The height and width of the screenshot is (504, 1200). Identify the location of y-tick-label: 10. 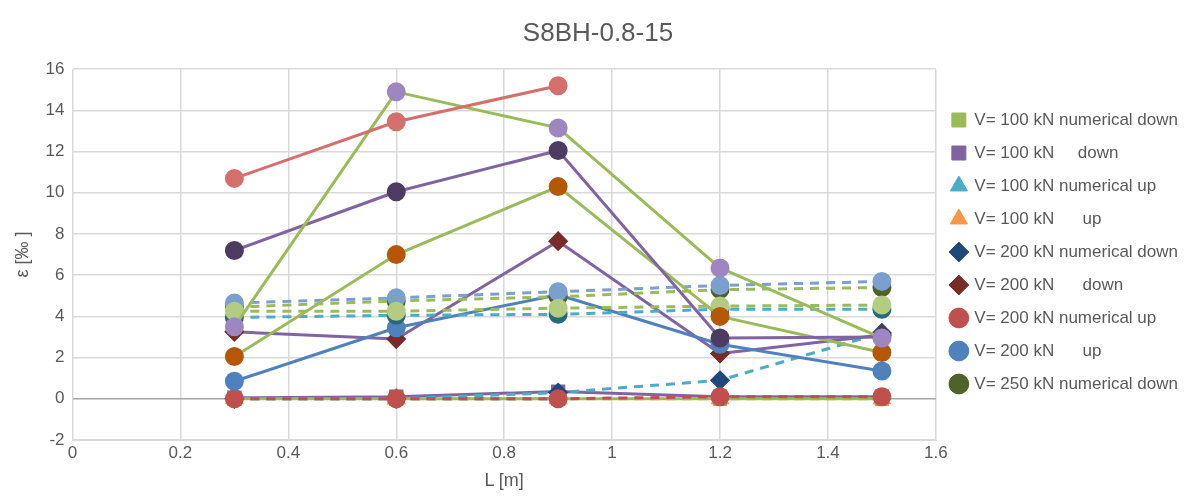
(55, 192).